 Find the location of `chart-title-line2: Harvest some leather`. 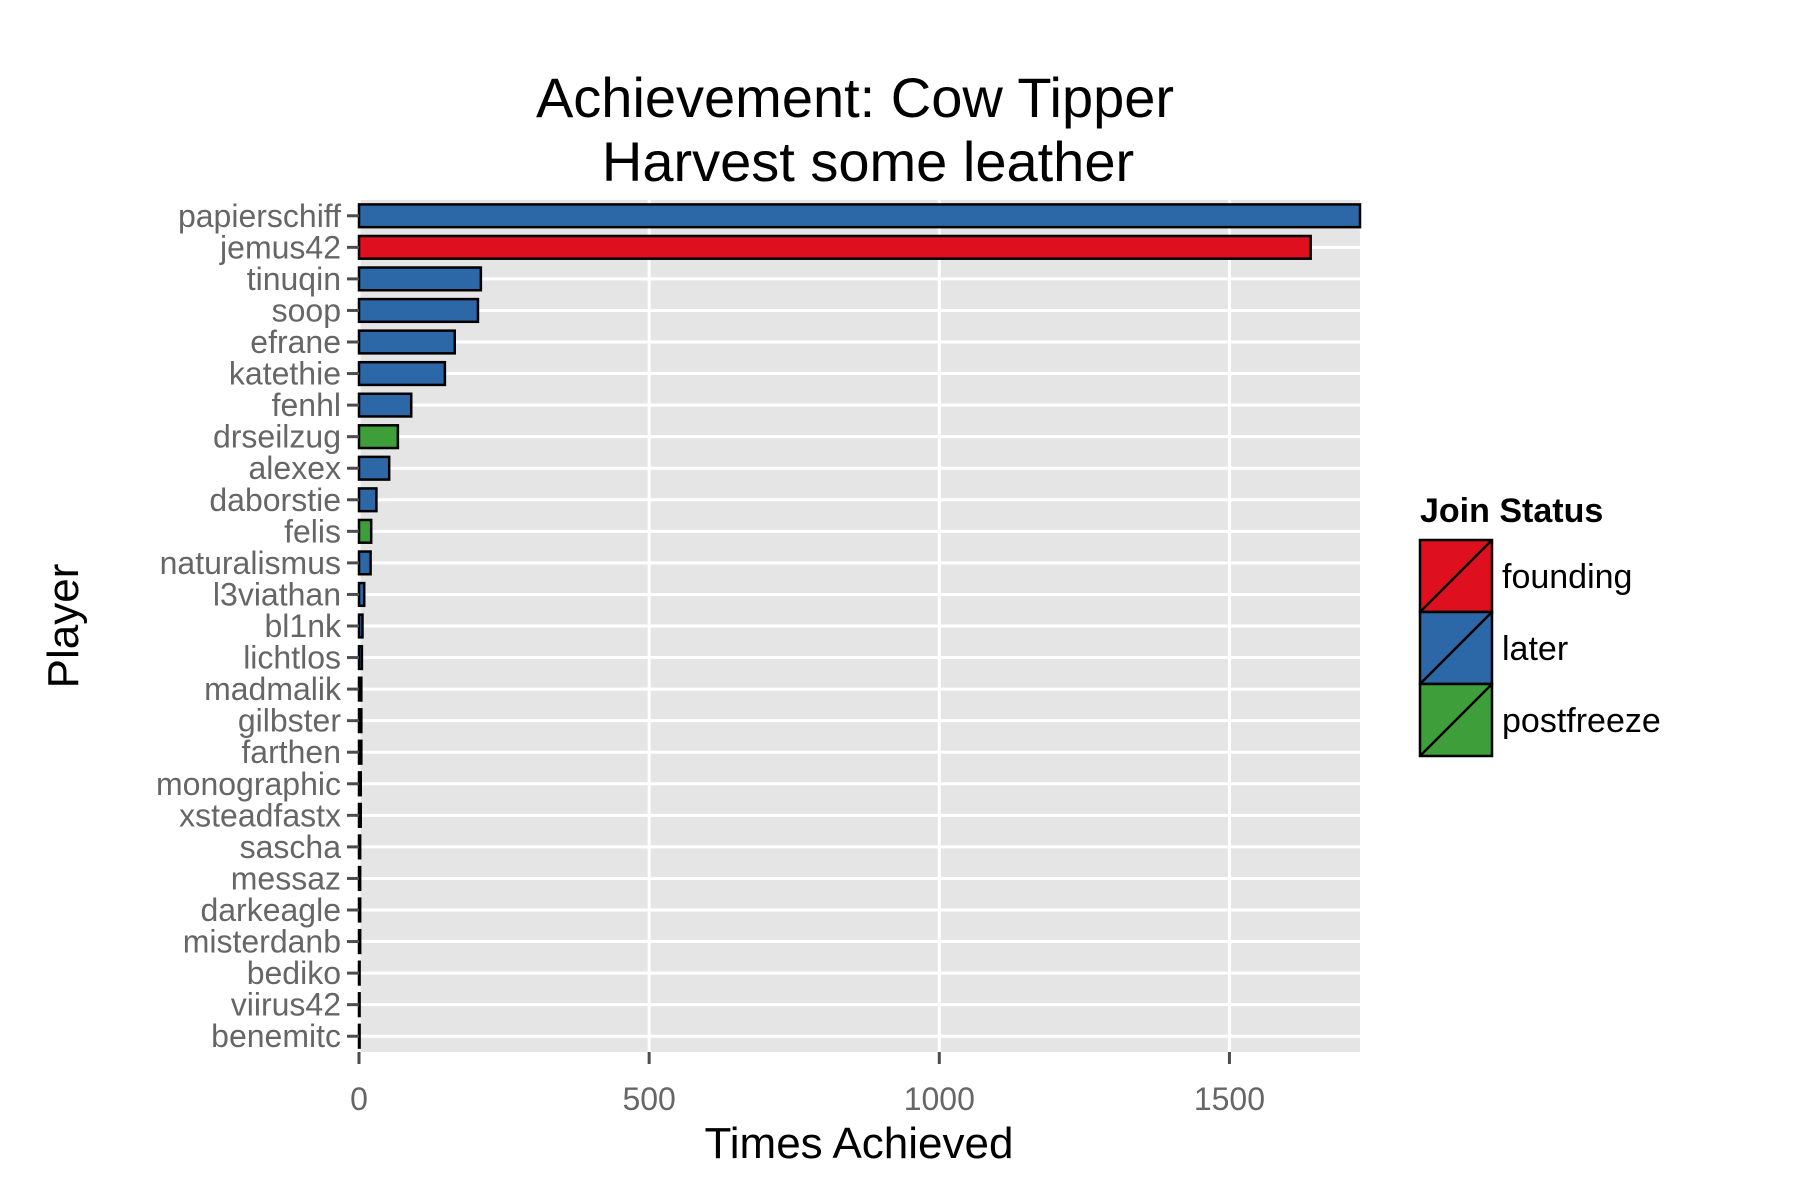

chart-title-line2: Harvest some leather is located at coordinates (868, 161).